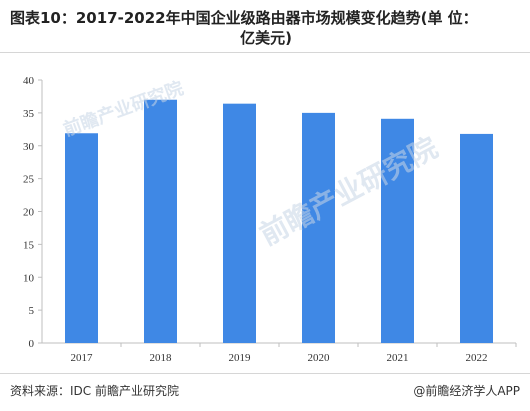 The image size is (530, 411). What do you see at coordinates (29, 180) in the screenshot?
I see `y-tick-label: 25` at bounding box center [29, 180].